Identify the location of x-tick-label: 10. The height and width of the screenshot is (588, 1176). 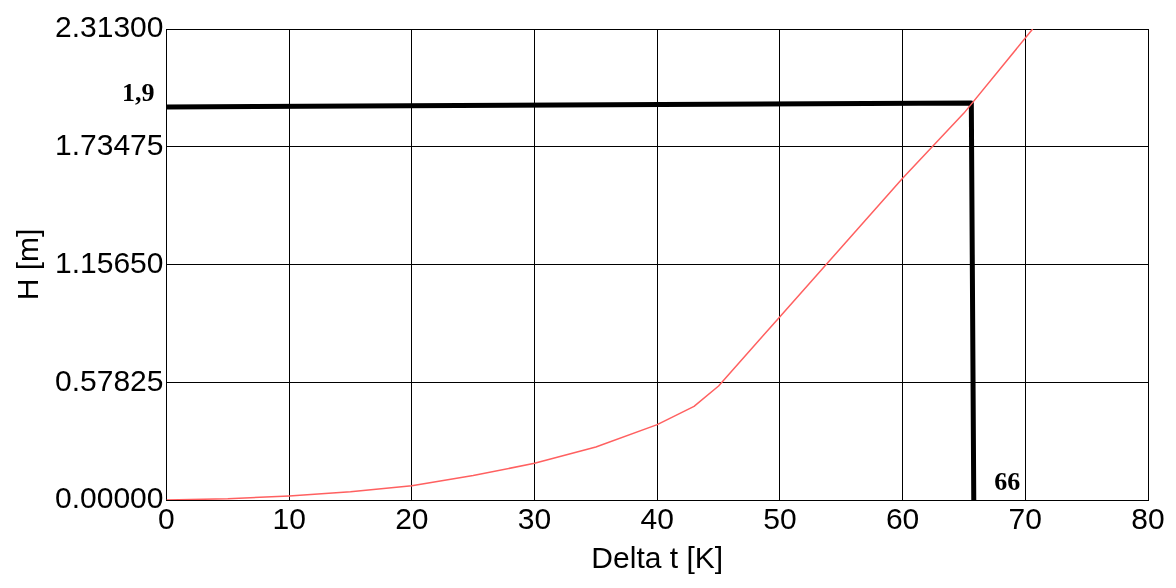
(289, 519).